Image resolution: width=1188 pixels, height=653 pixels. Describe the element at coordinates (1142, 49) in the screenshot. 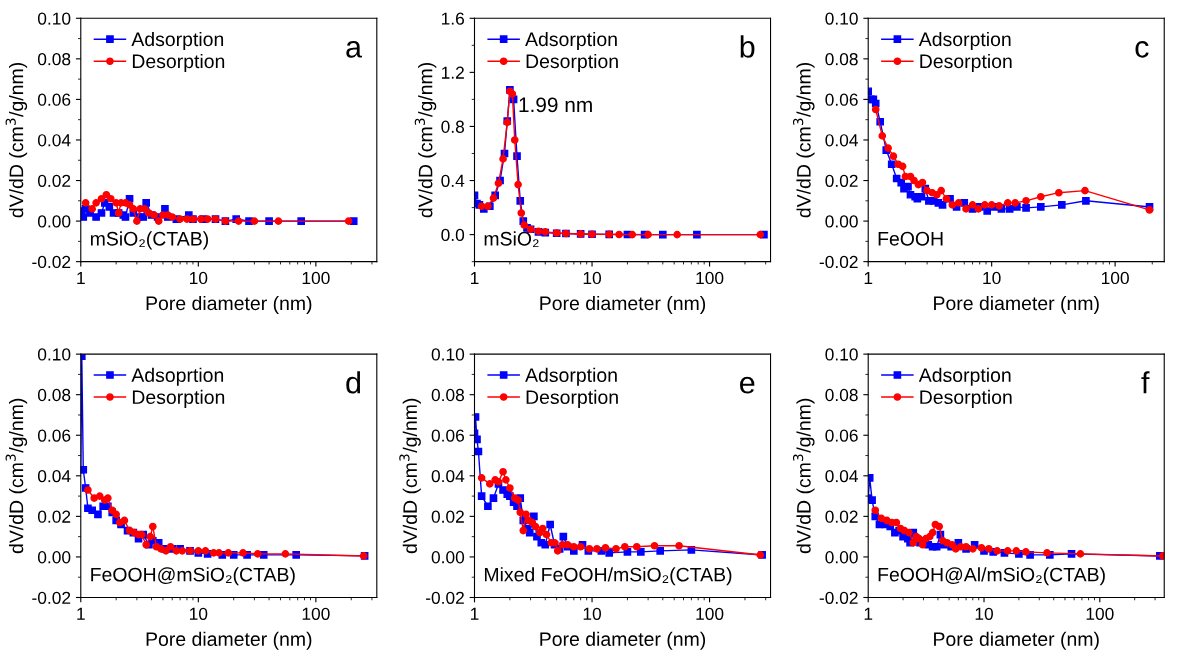

I see `annotation: c` at that location.